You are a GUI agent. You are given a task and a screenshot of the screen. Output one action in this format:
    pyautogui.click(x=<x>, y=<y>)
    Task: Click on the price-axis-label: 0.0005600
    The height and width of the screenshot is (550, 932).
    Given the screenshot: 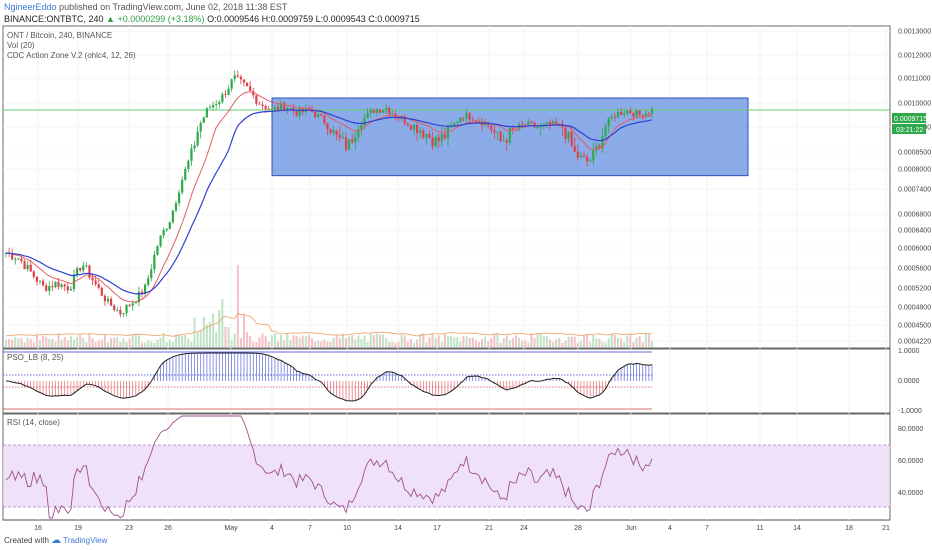 What is the action you would take?
    pyautogui.click(x=914, y=269)
    